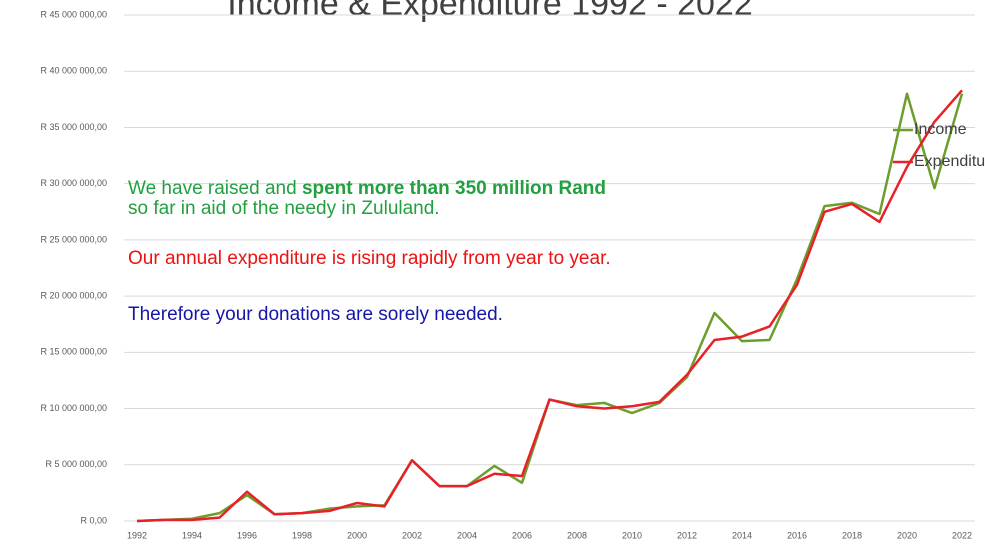 The width and height of the screenshot is (985, 547). I want to click on y-tick-label: R 20 000 000,00, so click(73, 295).